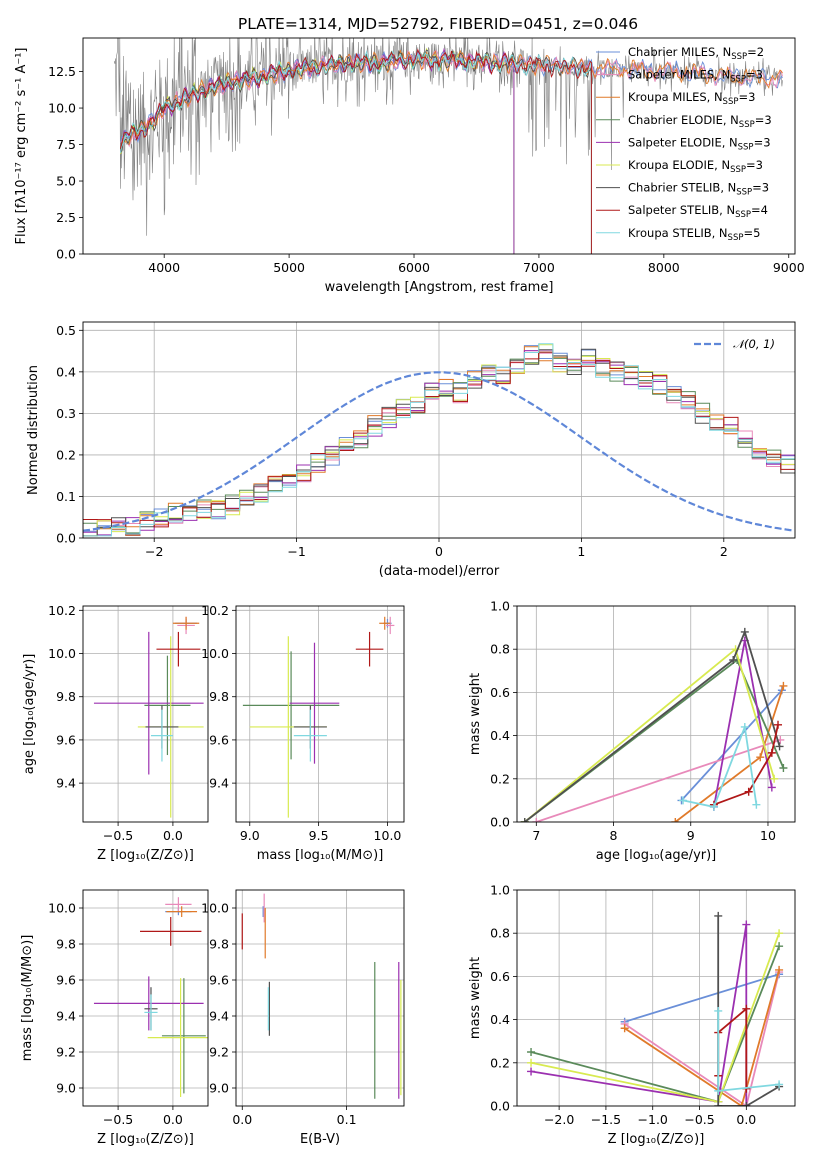  Describe the element at coordinates (164, 267) in the screenshot. I see `tick-label-x: 4000` at that location.